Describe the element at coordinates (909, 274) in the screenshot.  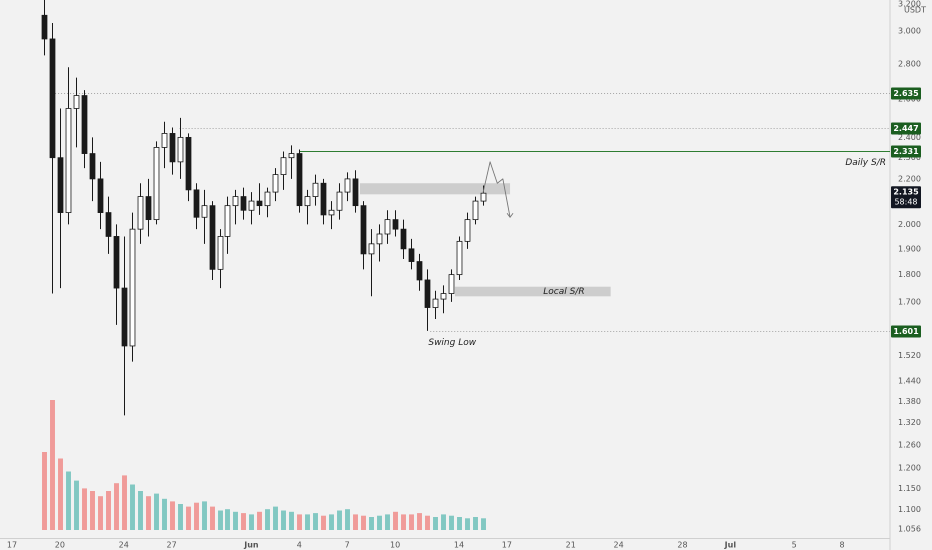
I see `y-tick-label: 1.800` at that location.